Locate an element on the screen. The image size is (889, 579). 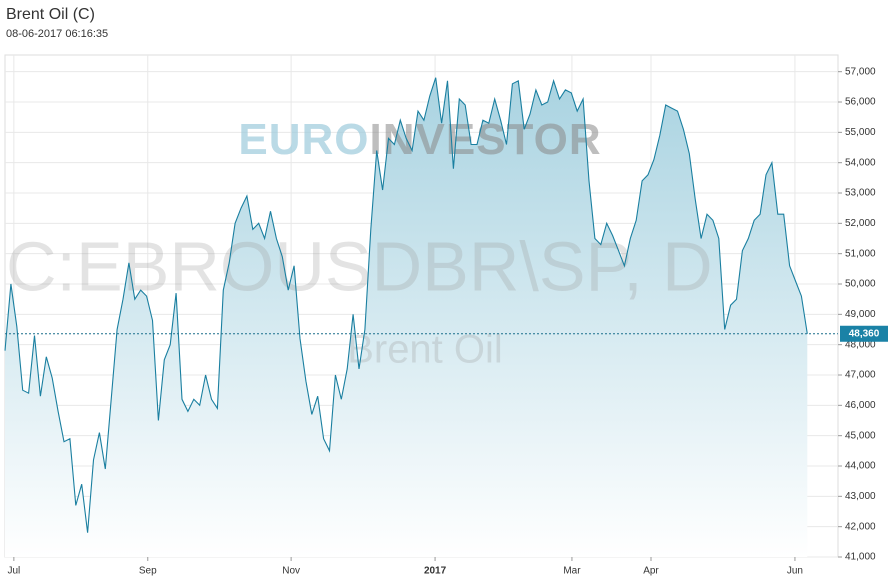
current-value-label: 48,360 is located at coordinates (864, 333).